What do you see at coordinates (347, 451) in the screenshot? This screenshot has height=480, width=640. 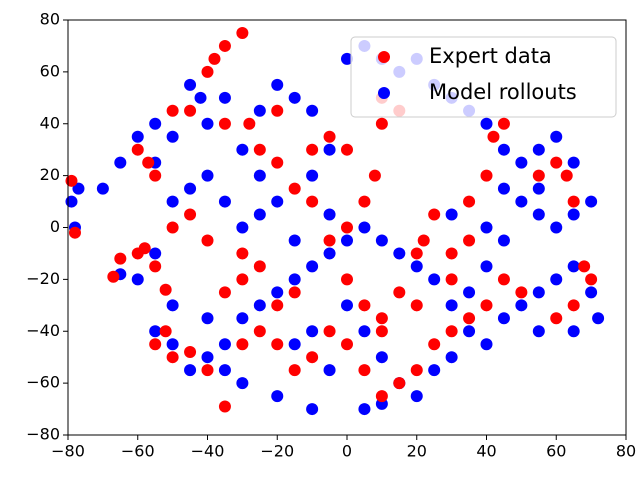 I see `x-tick-label: 0` at bounding box center [347, 451].